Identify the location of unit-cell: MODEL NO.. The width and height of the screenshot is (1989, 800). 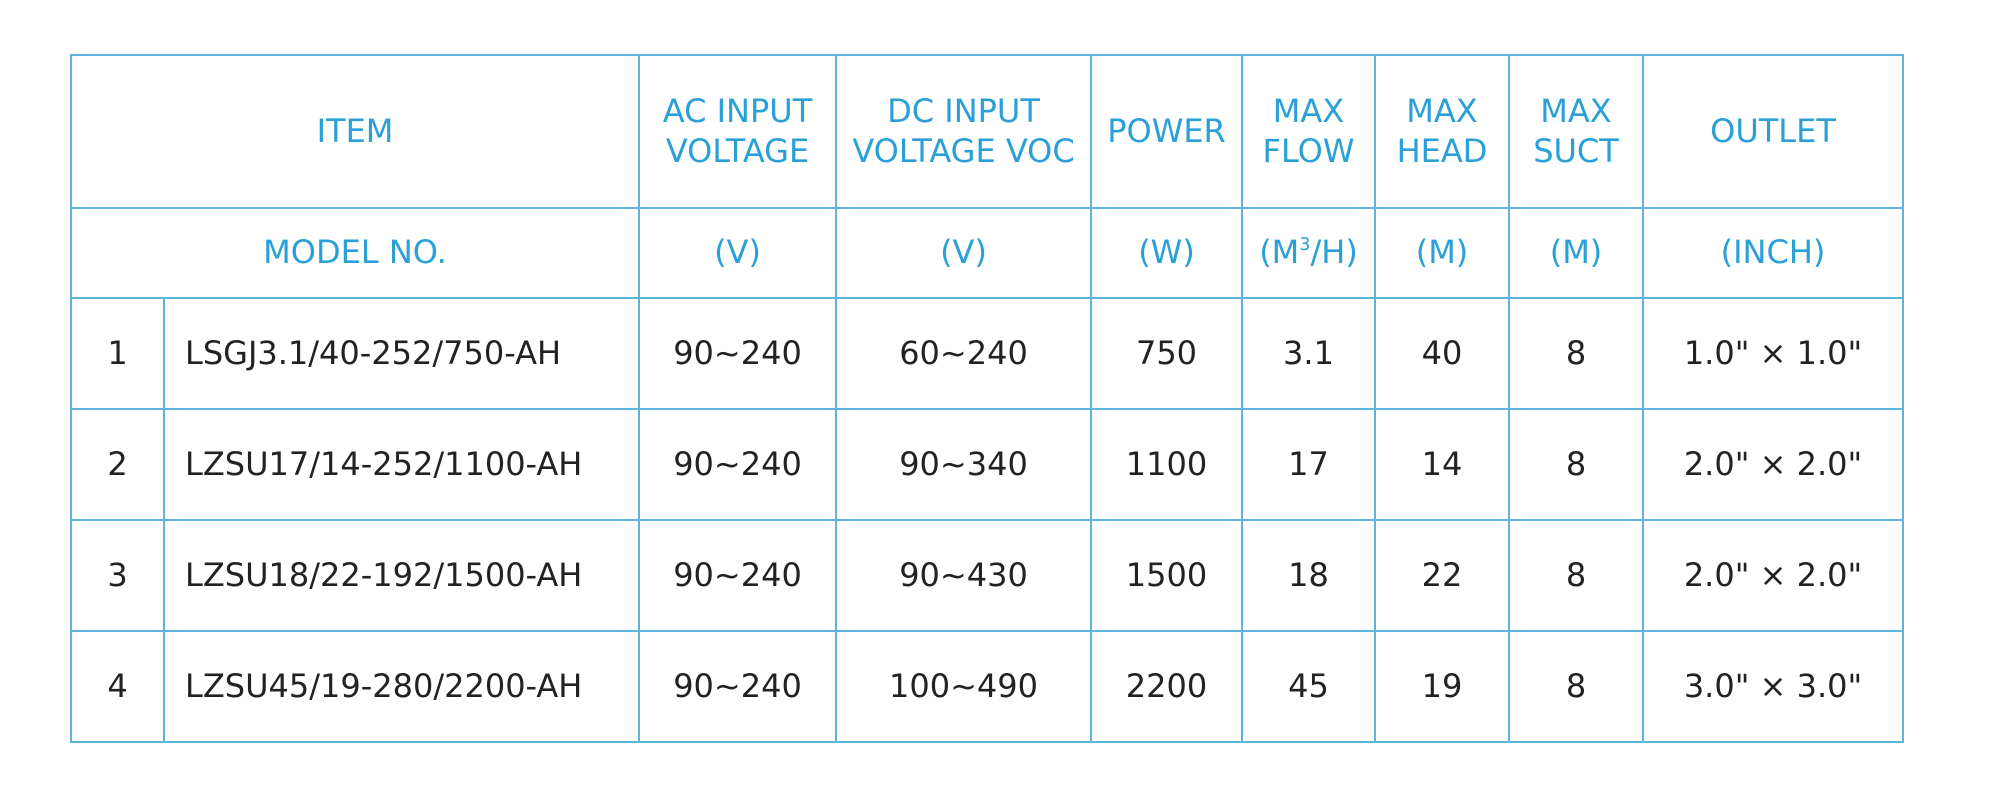
(355, 253).